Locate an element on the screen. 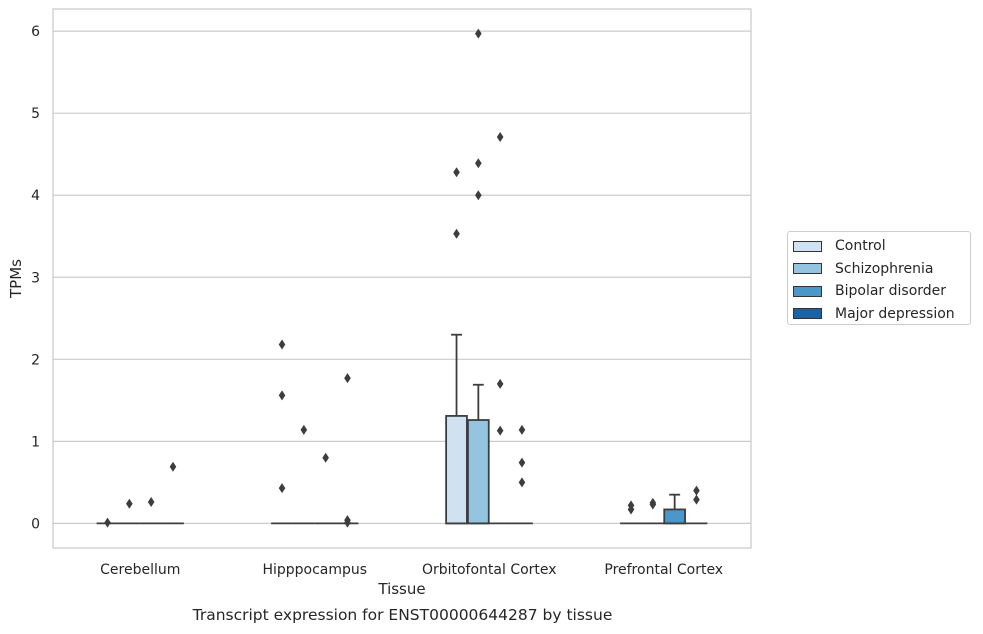 The width and height of the screenshot is (983, 634). box-control is located at coordinates (456, 429).